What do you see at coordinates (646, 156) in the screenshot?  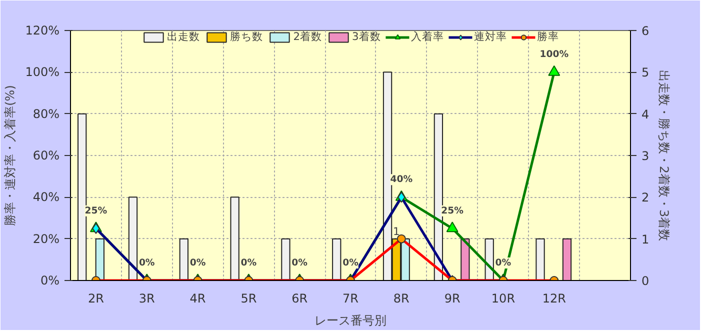 I see `y2-tick-label: 3` at bounding box center [646, 156].